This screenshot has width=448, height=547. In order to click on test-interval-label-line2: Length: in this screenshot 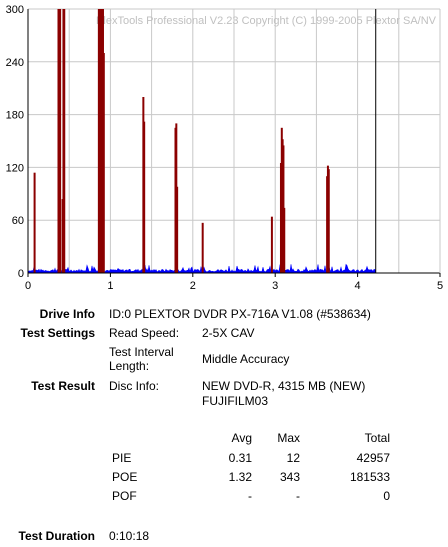, I will do `click(129, 366)`.